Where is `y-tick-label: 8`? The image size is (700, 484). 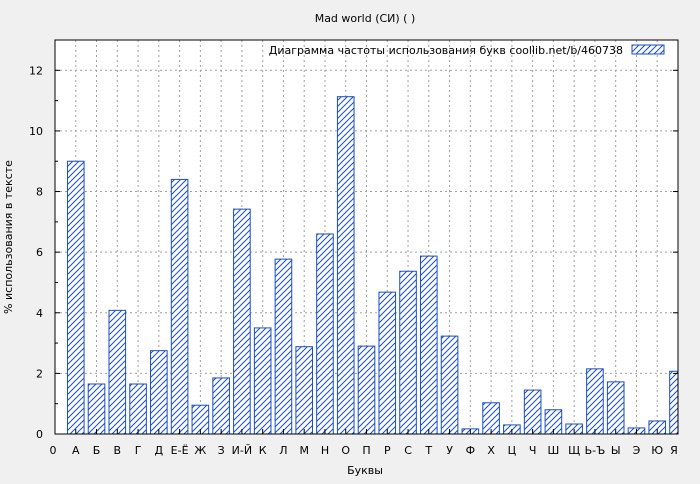
y-tick-label: 8 is located at coordinates (39, 192).